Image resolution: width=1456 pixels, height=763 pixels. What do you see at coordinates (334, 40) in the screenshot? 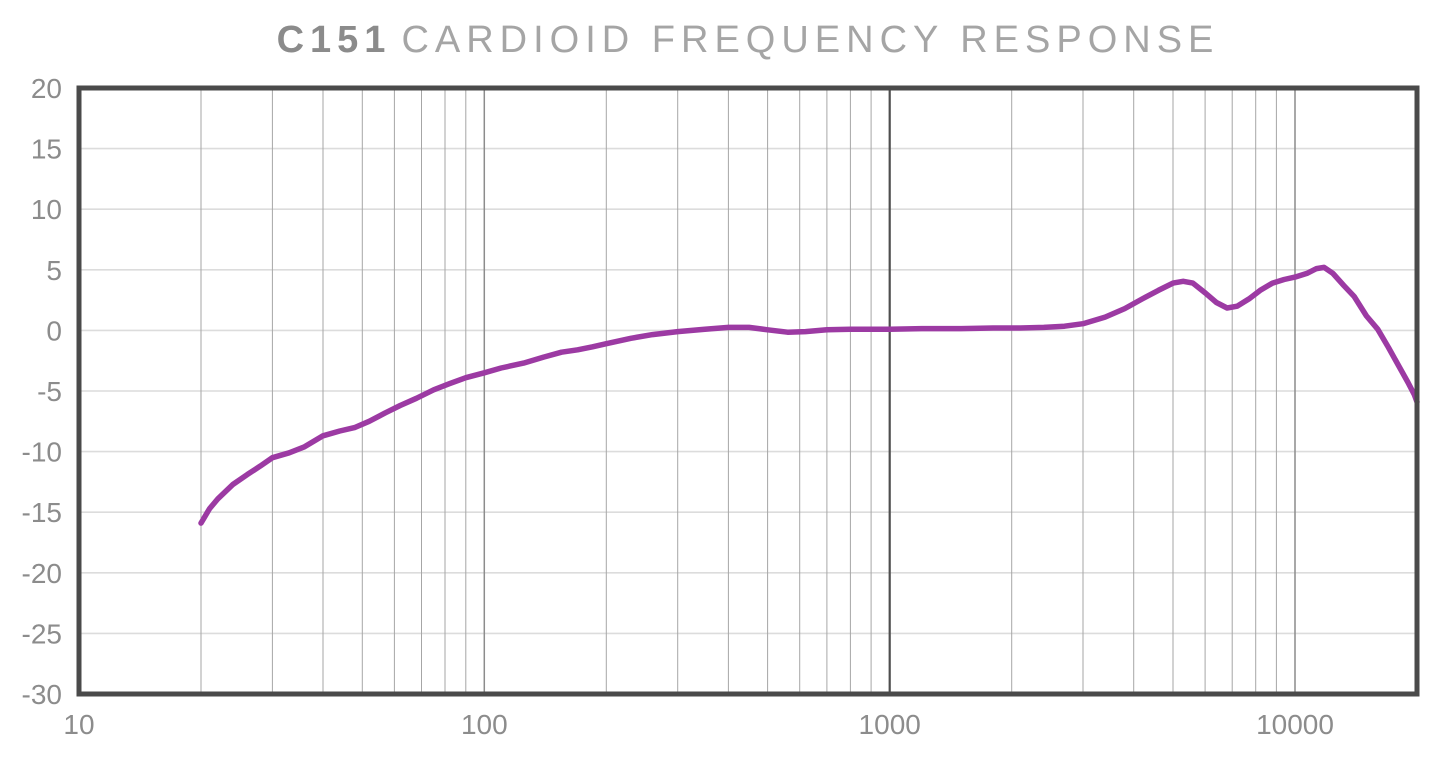
I see `chart-title-model: C151` at bounding box center [334, 40].